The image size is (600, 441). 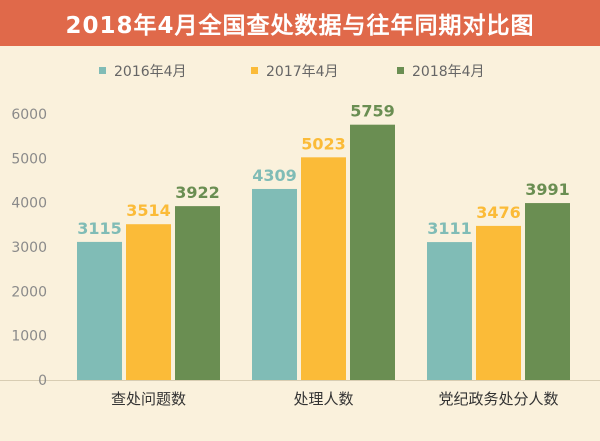 I want to click on title-bar: 2018年4月全国查处数据与往年同期对比图, so click(x=300, y=23).